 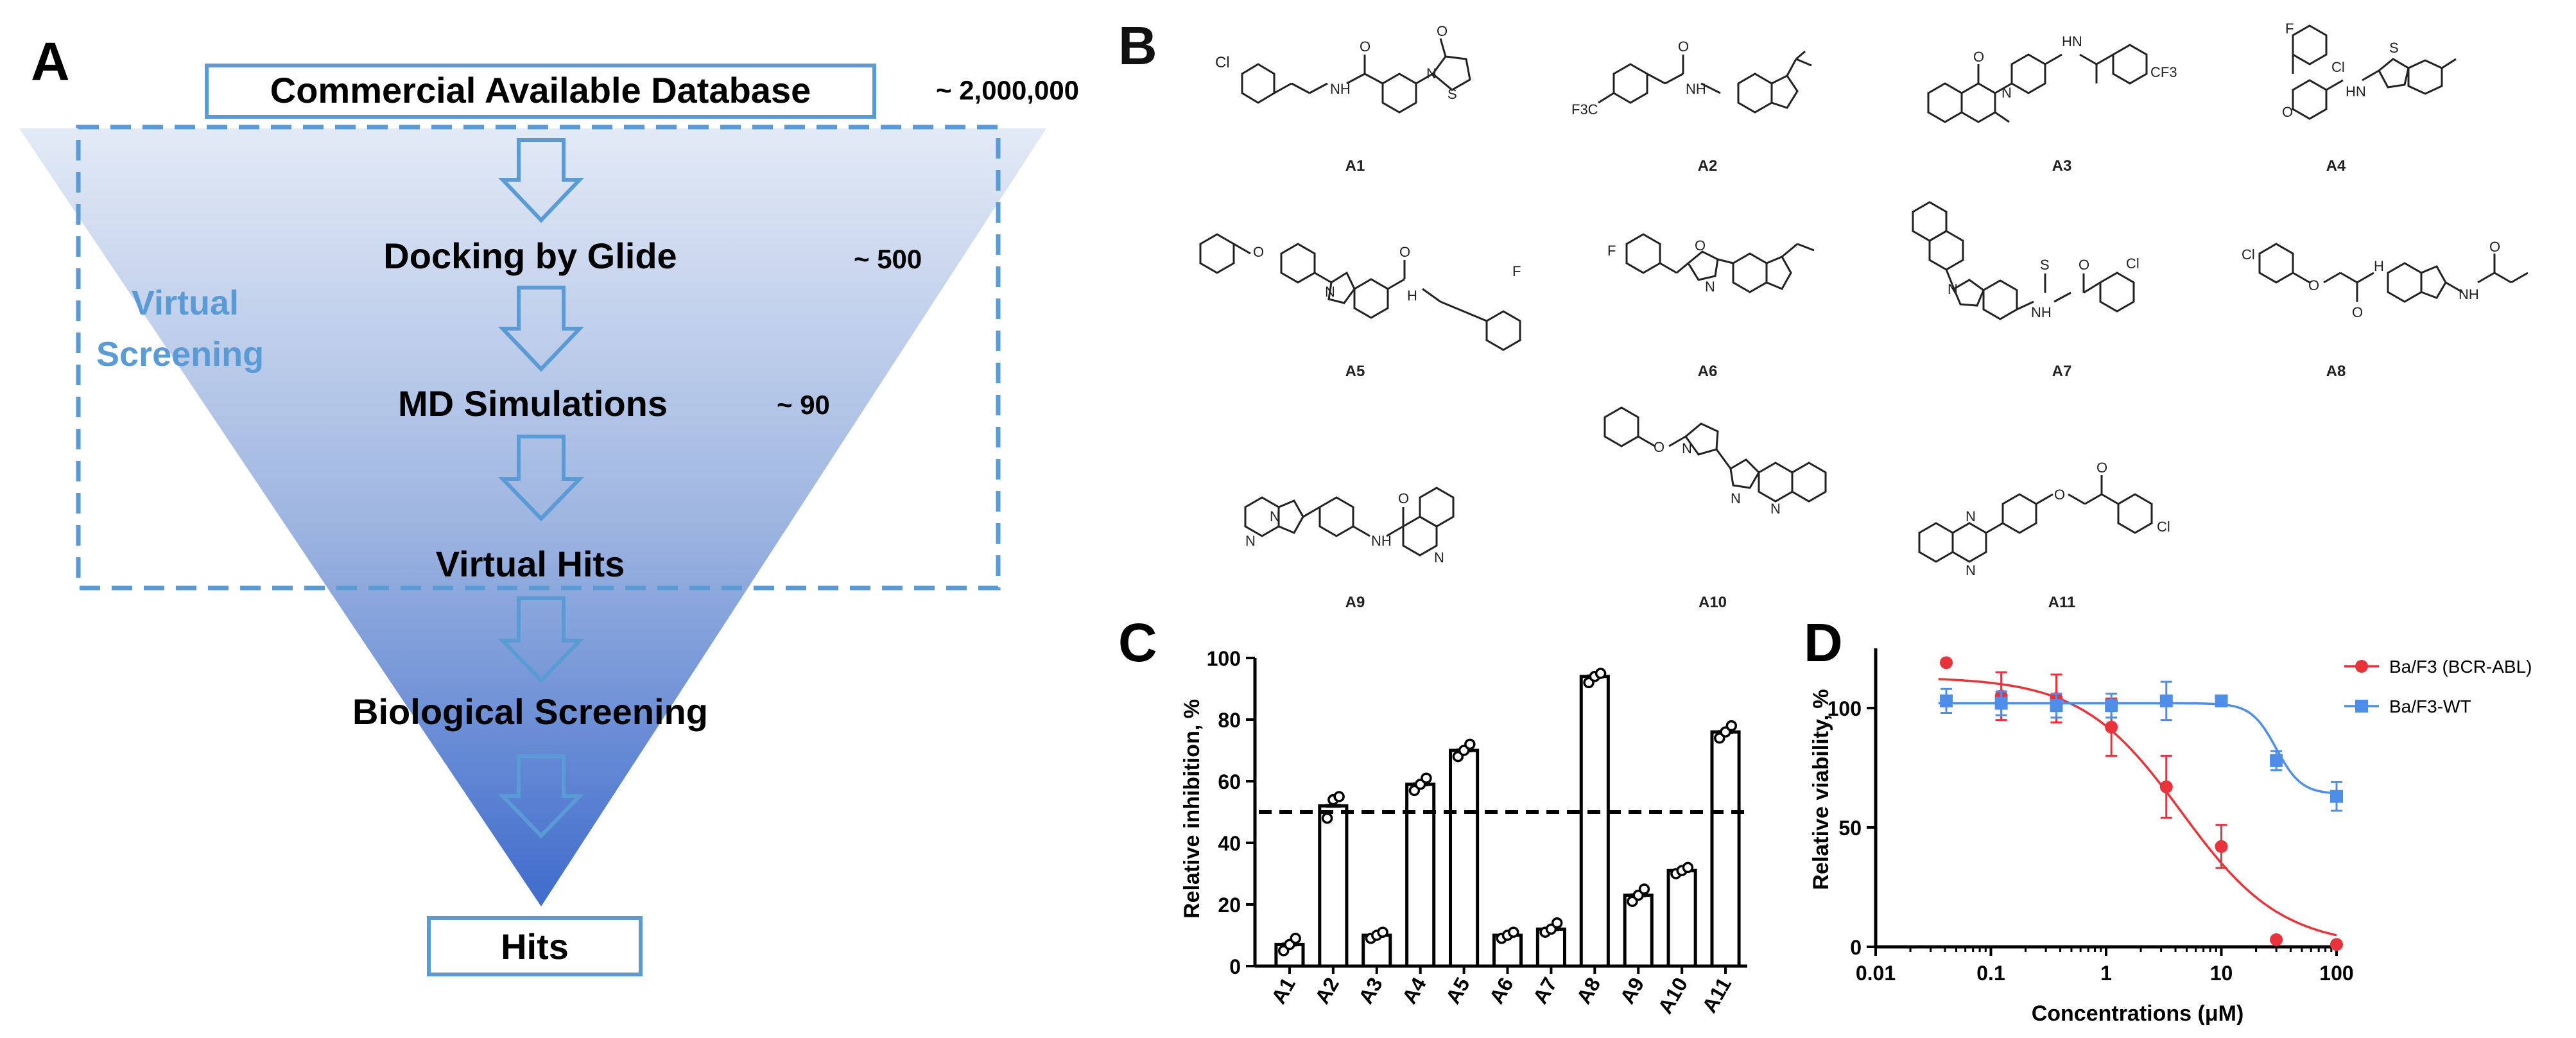 What do you see at coordinates (533, 403) in the screenshot?
I see `stage-md-label: MD Simulations` at bounding box center [533, 403].